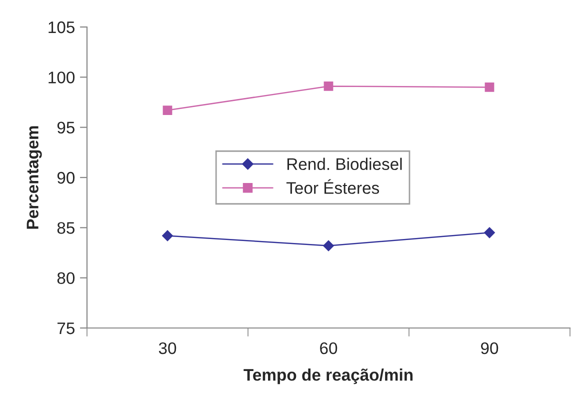  What do you see at coordinates (329, 348) in the screenshot?
I see `x-tick-label: 60` at bounding box center [329, 348].